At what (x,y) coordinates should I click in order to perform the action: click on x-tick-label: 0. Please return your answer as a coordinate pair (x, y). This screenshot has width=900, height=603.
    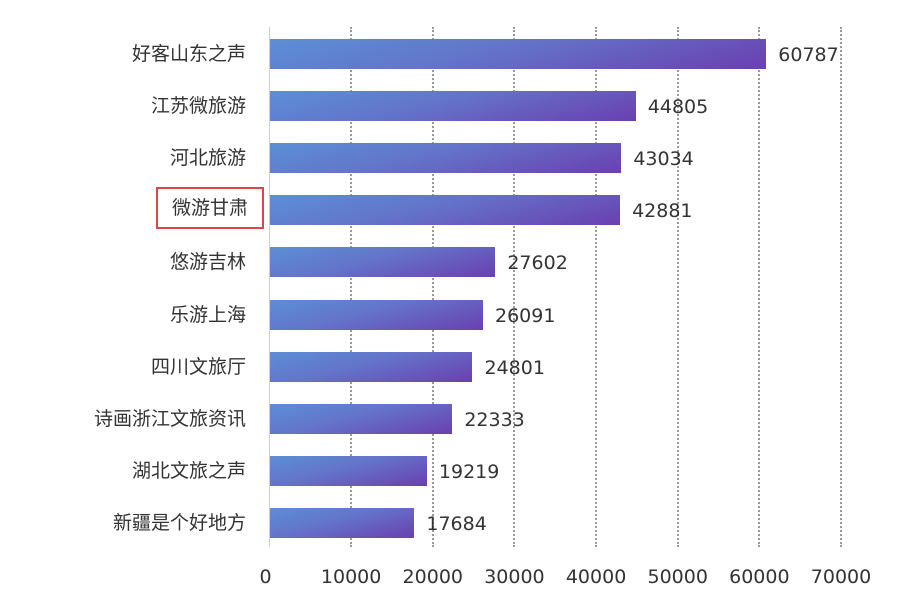
    Looking at the image, I should click on (265, 577).